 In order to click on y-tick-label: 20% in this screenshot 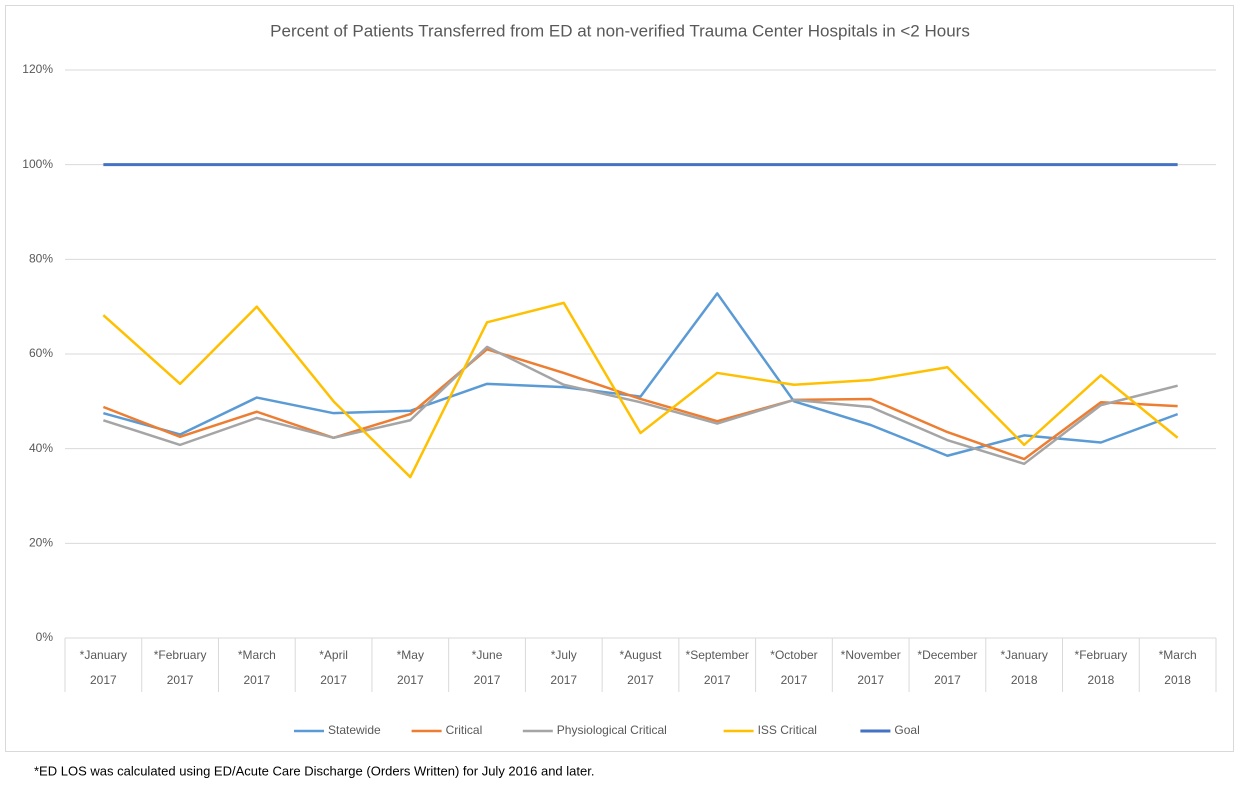, I will do `click(41, 543)`.